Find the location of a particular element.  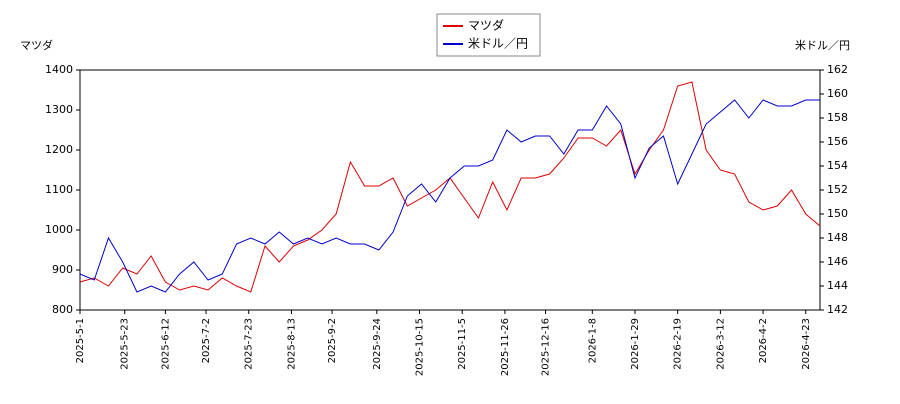

y-tick-label: 1400 is located at coordinates (59, 69).